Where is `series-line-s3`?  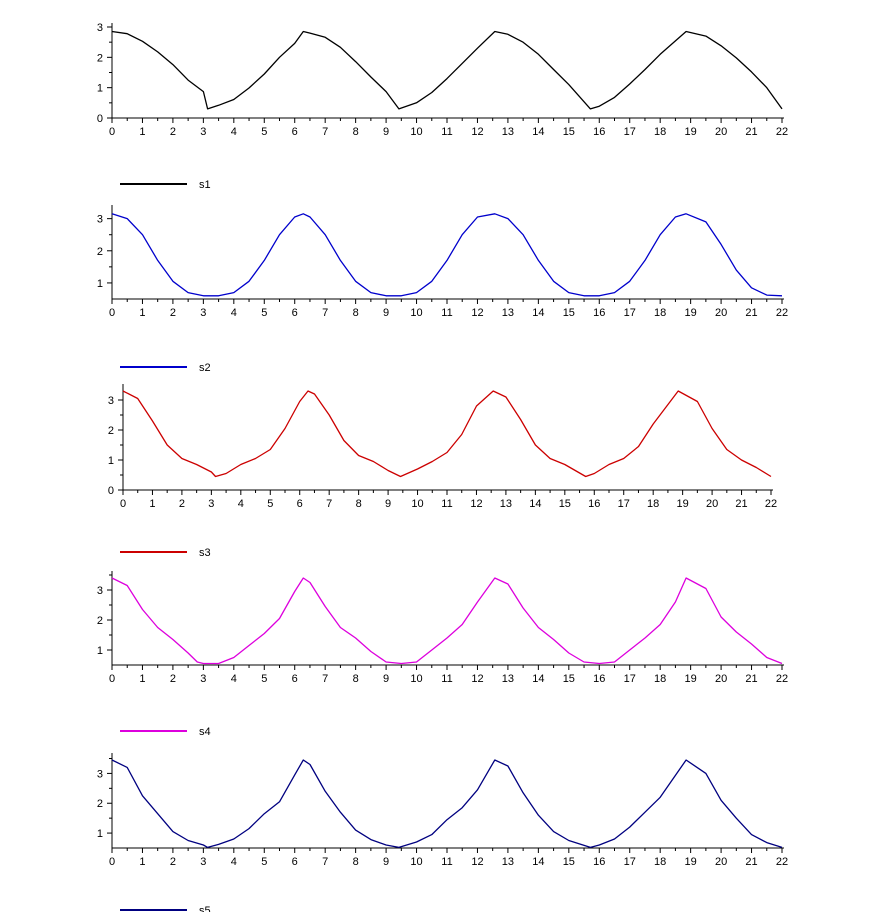 series-line-s3 is located at coordinates (447, 434).